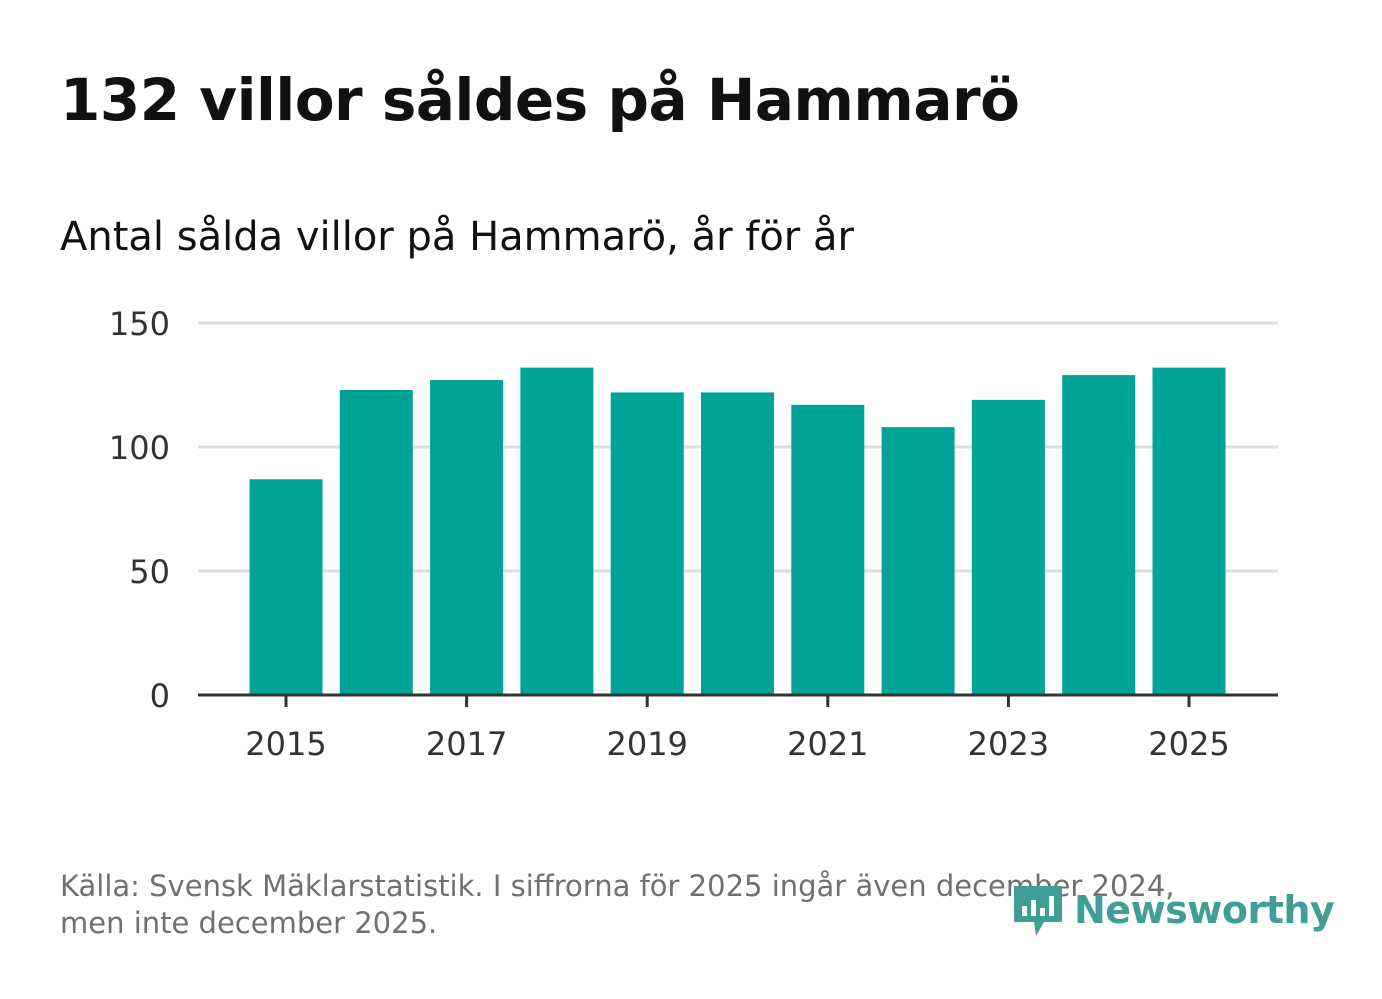 Image resolution: width=1382 pixels, height=999 pixels. I want to click on brand-logo: Newsworthy, so click(1172, 910).